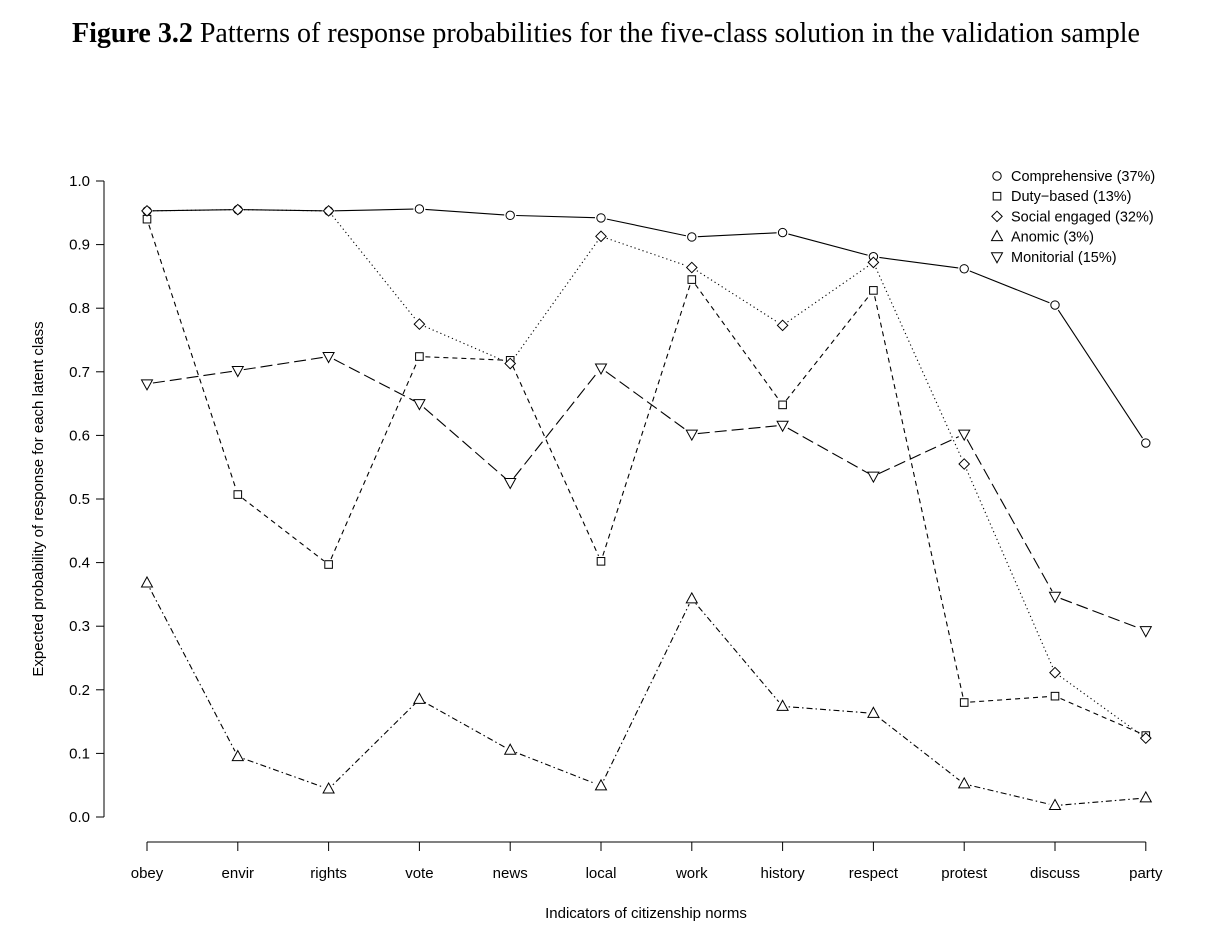 Image resolution: width=1212 pixels, height=940 pixels. I want to click on y-tick-label: 1.0, so click(79, 181).